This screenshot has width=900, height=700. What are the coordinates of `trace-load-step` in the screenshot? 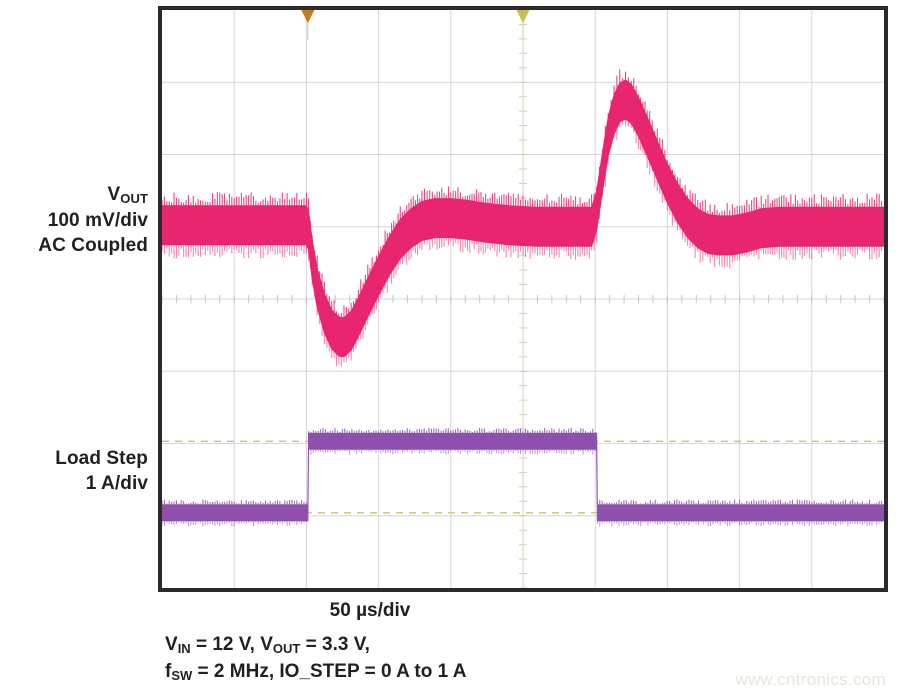 It's located at (523, 477).